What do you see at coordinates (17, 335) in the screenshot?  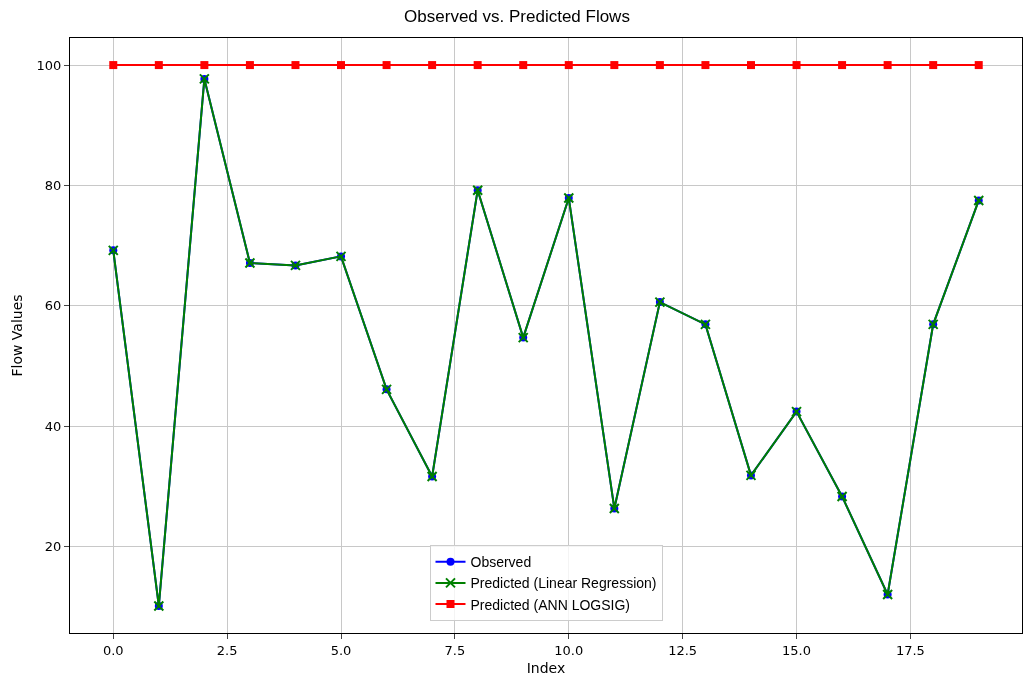 I see `y-axis-title: Flow Values` at bounding box center [17, 335].